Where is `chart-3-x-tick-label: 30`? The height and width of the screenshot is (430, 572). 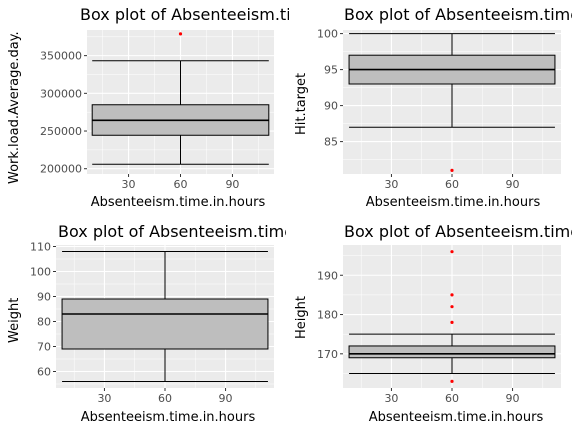
chart-3-x-tick-label: 30 is located at coordinates (104, 398).